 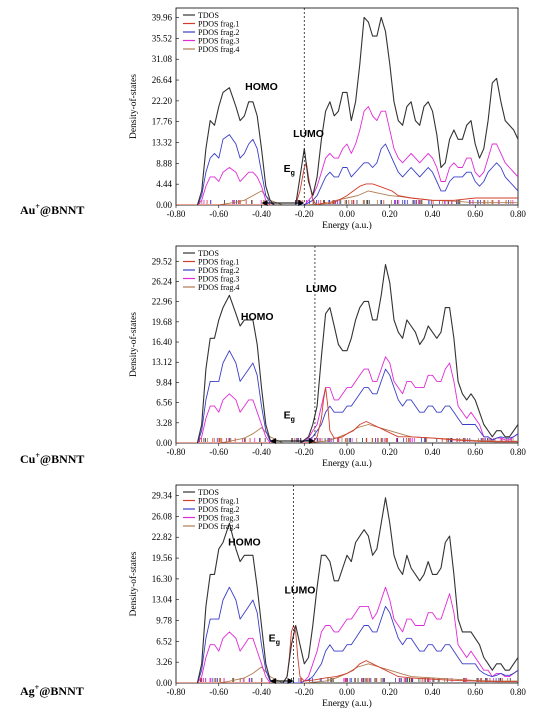 What do you see at coordinates (162, 122) in the screenshot?
I see `y-tick-label: 17.76` at bounding box center [162, 122].